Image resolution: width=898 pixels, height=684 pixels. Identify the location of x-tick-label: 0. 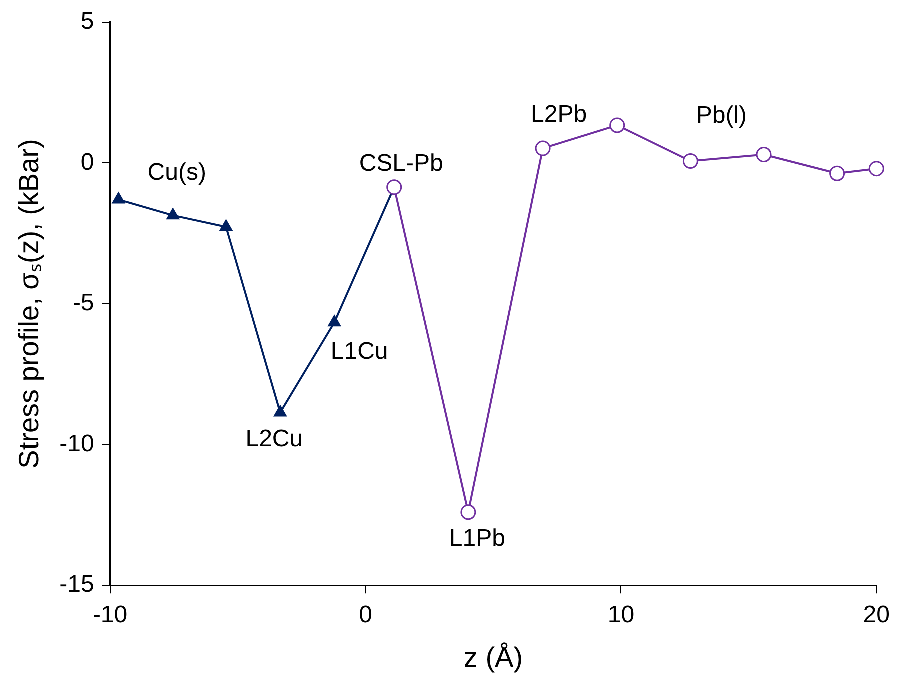
(365, 615).